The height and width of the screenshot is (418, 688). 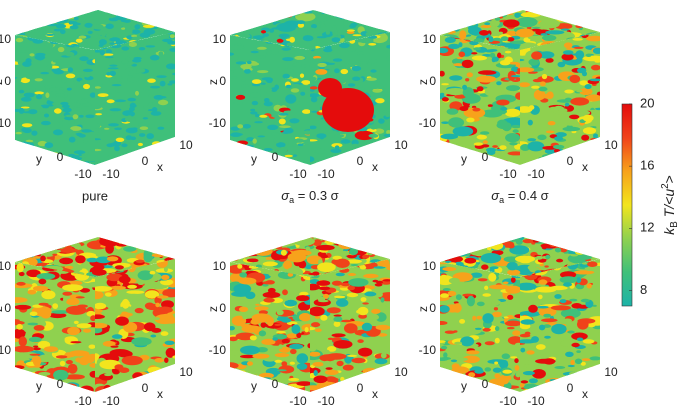 I want to click on panel-caption: σa = 0.3 σ, so click(x=309, y=196).